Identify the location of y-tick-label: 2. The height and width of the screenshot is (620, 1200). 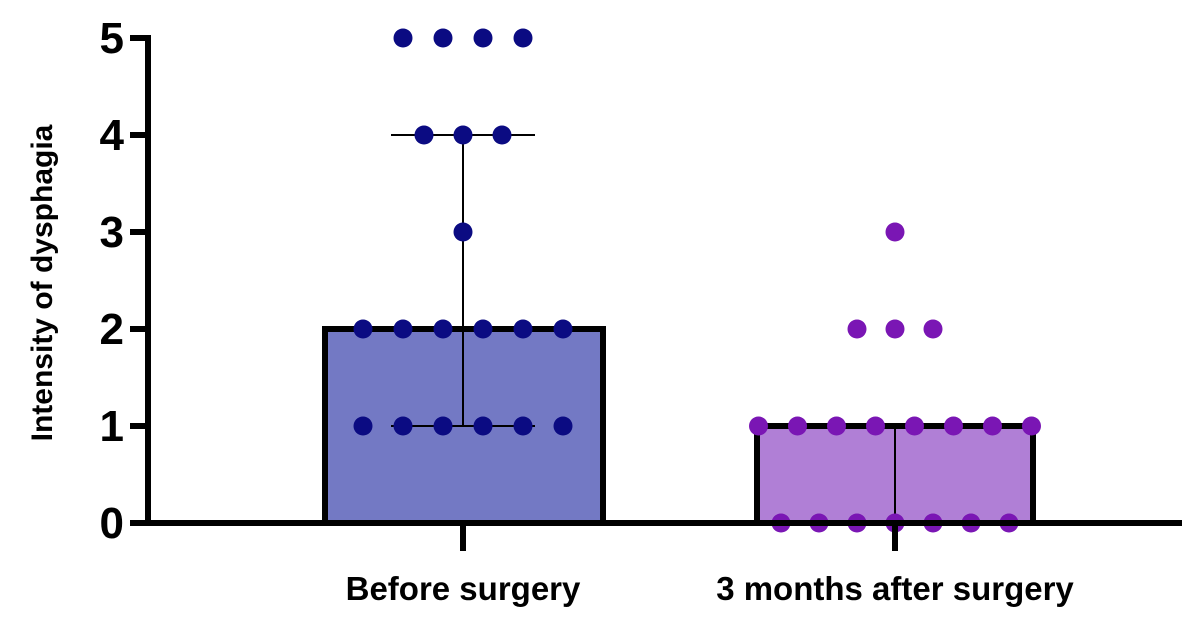
(112, 329).